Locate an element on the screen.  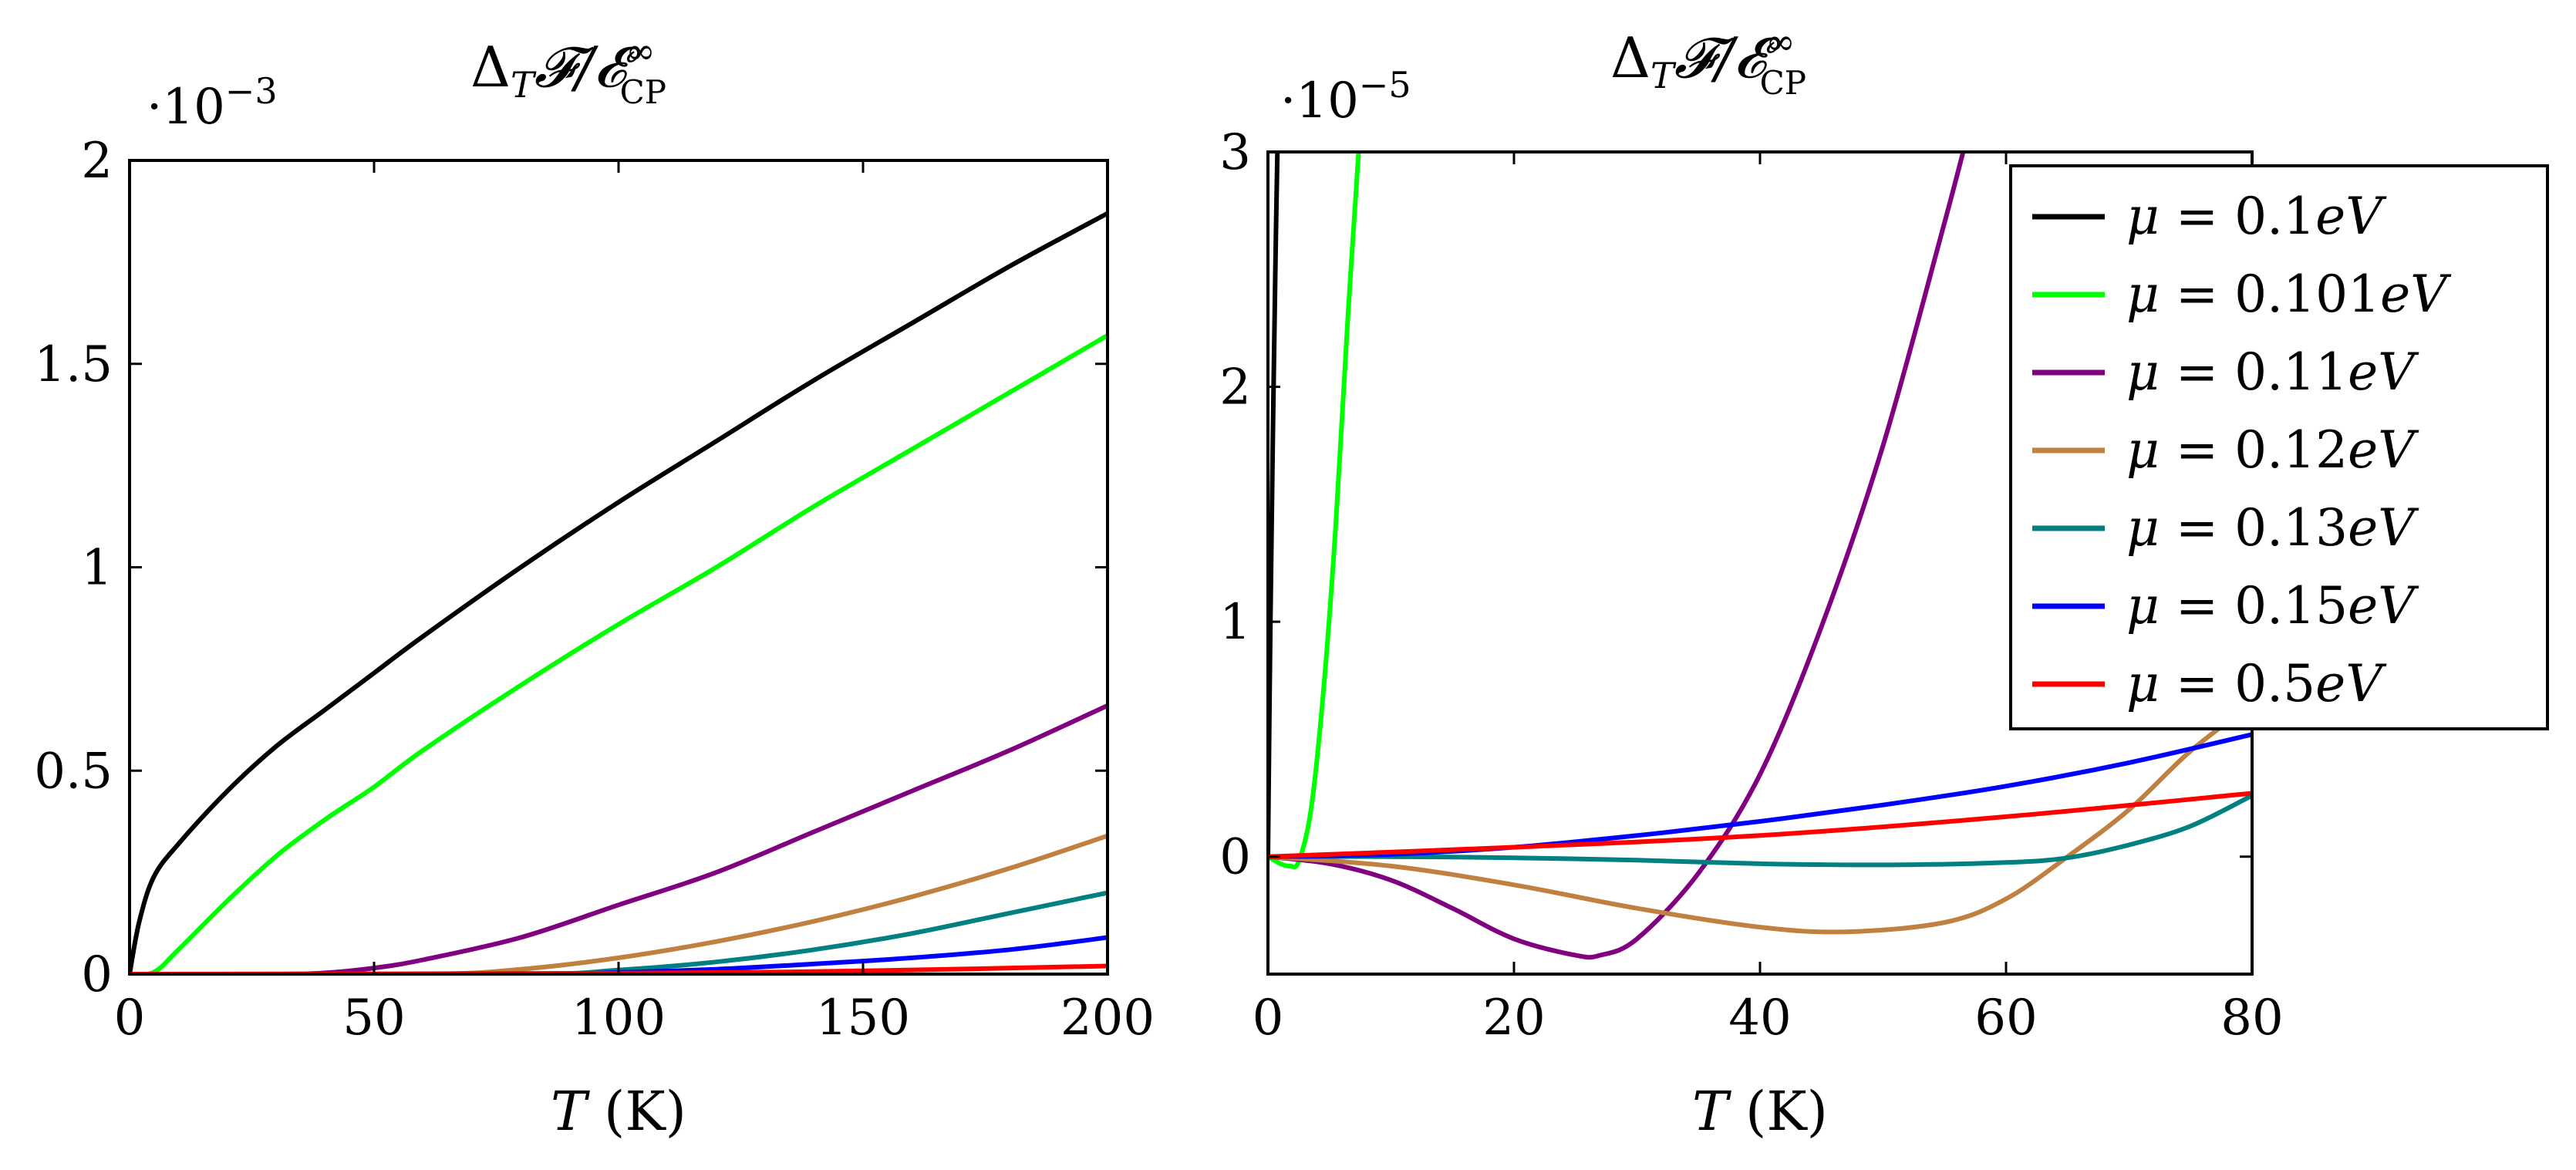
right-x-tick-label: 20 is located at coordinates (1513, 1019).